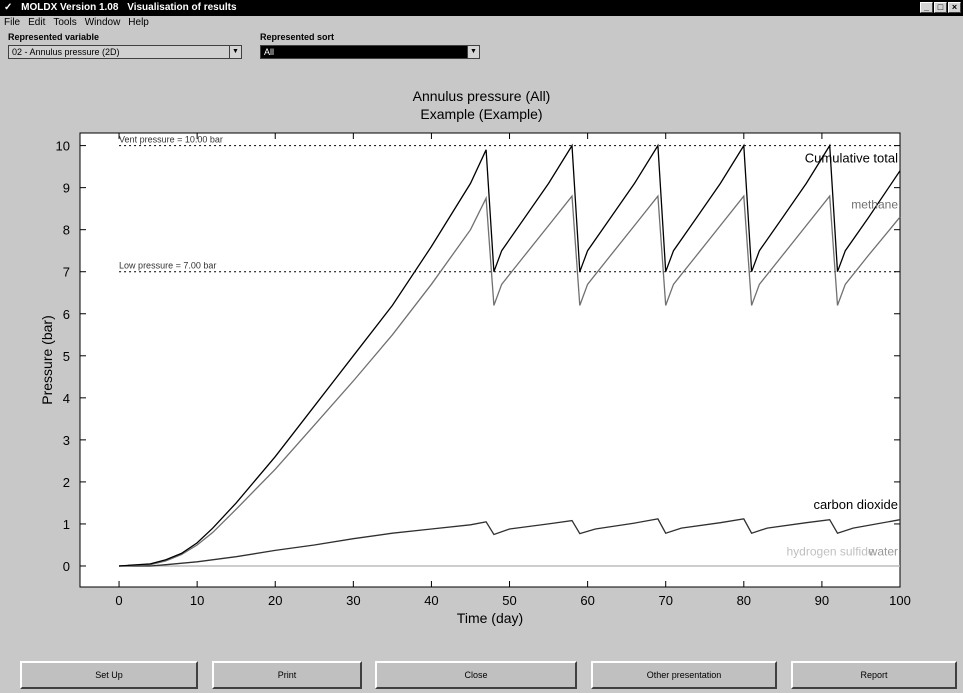 The height and width of the screenshot is (693, 963). What do you see at coordinates (490, 618) in the screenshot?
I see `x-axis-label: Time (day)` at bounding box center [490, 618].